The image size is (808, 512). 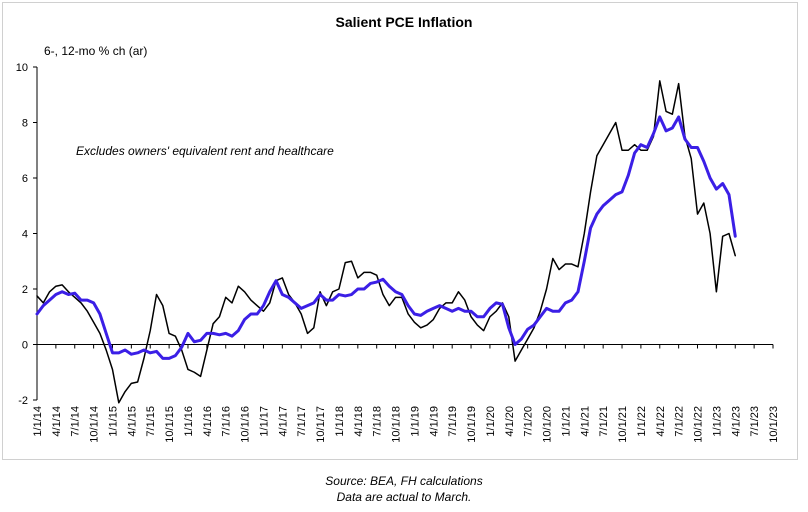 I want to click on x-tick-label: 10/1/15, so click(x=170, y=424).